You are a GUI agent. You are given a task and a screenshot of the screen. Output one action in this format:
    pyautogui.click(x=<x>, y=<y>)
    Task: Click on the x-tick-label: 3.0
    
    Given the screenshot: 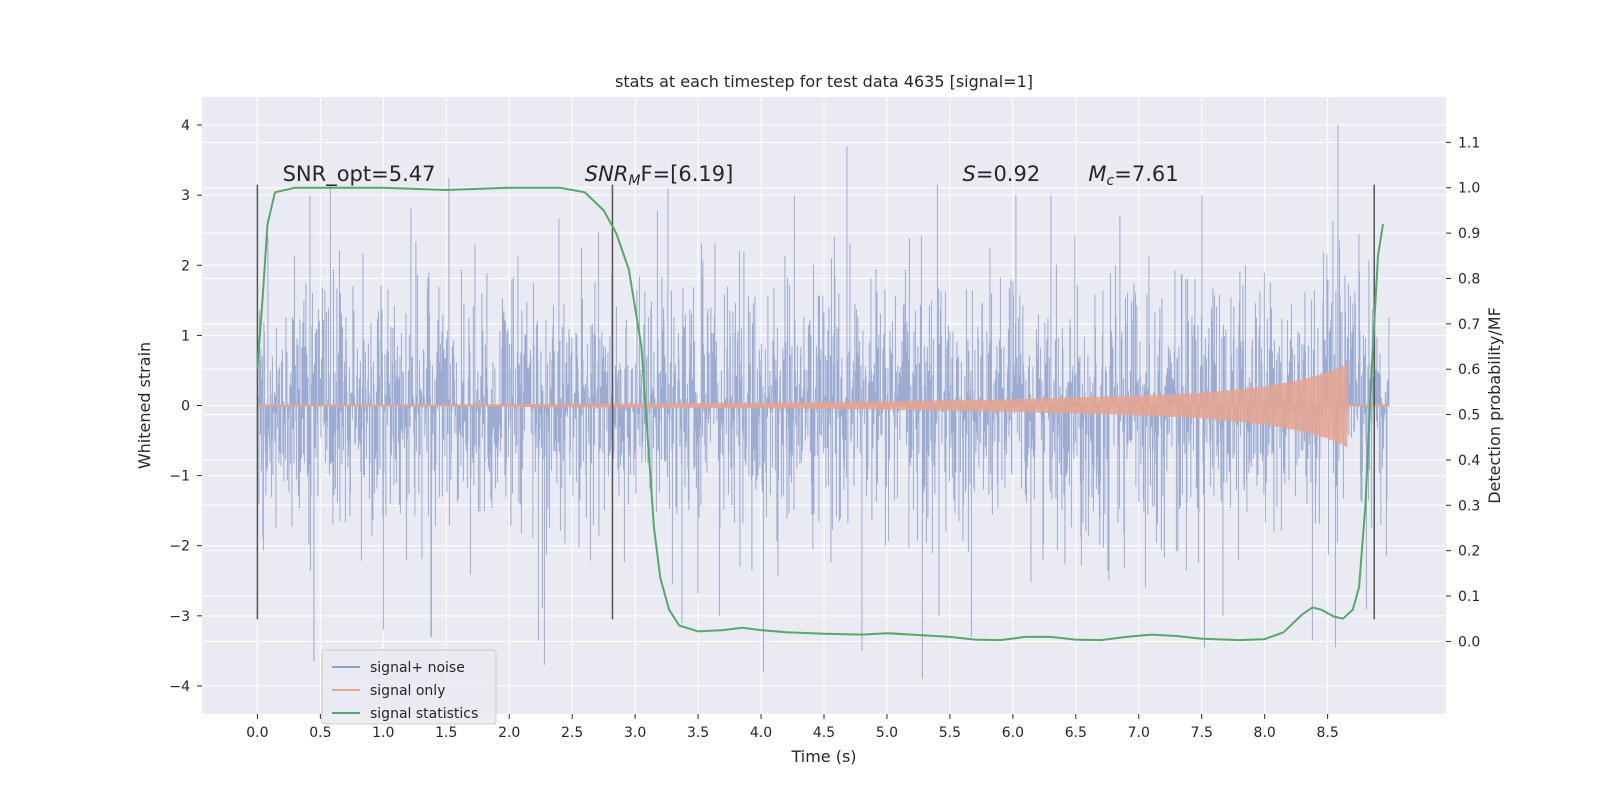 What is the action you would take?
    pyautogui.click(x=635, y=733)
    